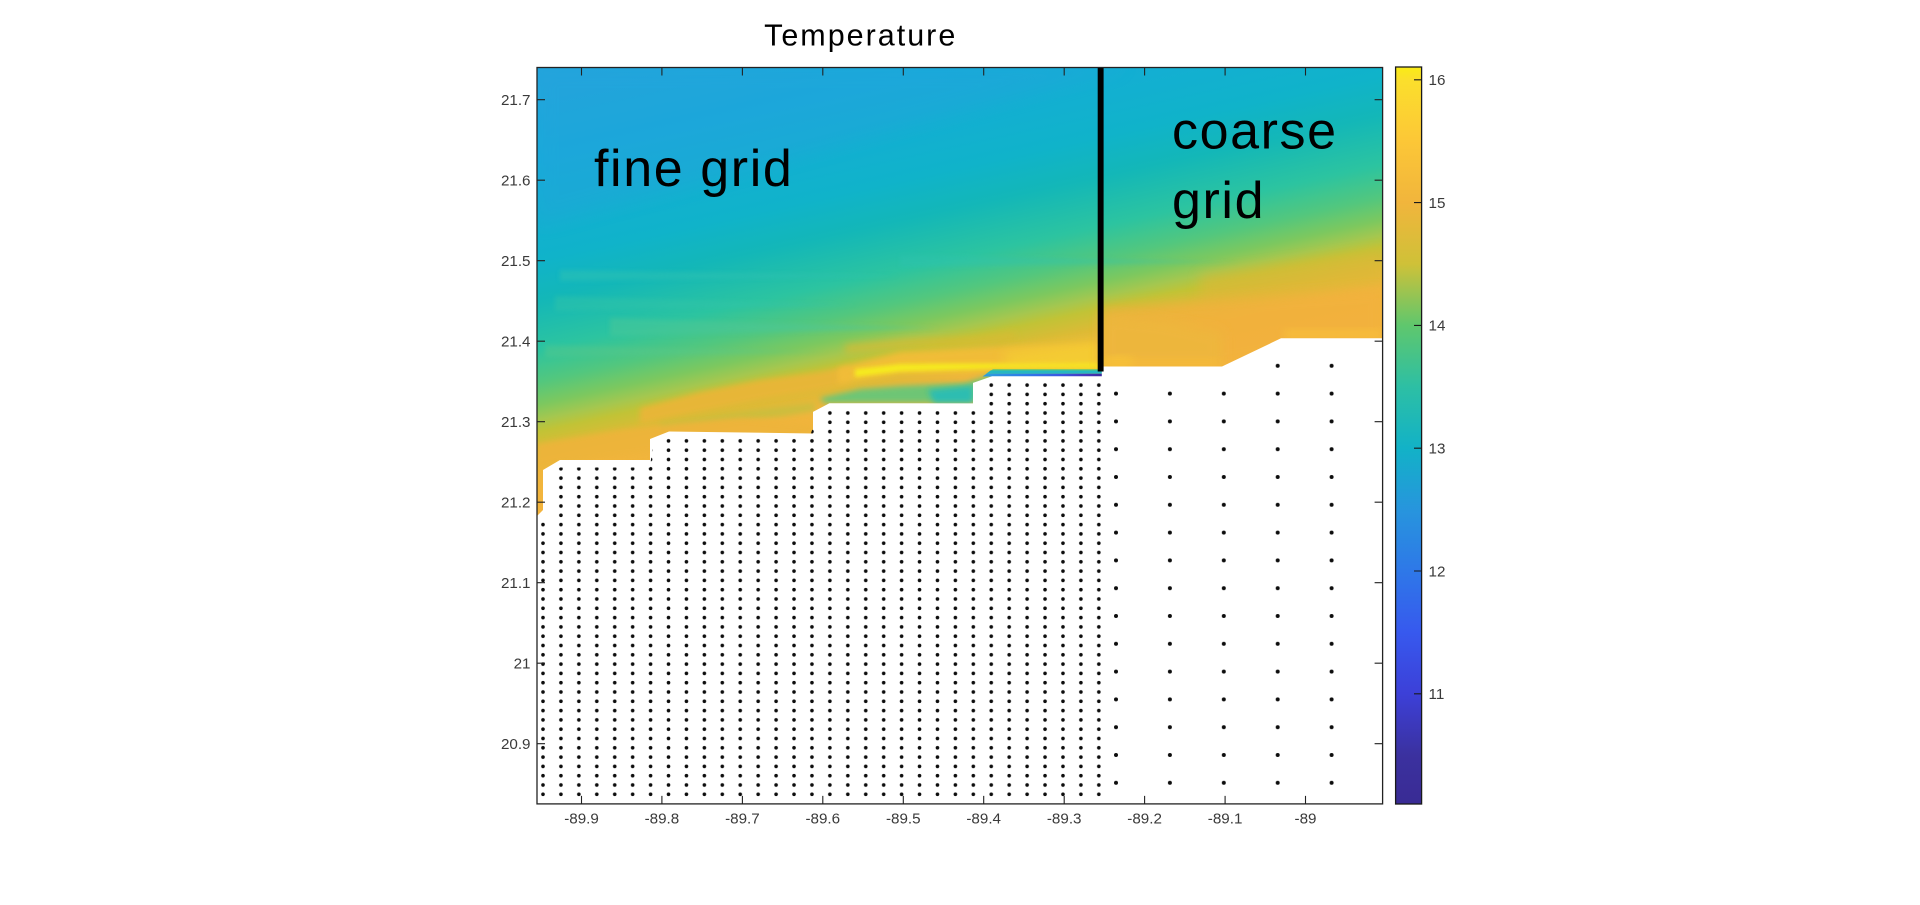 This screenshot has width=1920, height=905. What do you see at coordinates (1225, 819) in the screenshot?
I see `svg-text: -89.1` at bounding box center [1225, 819].